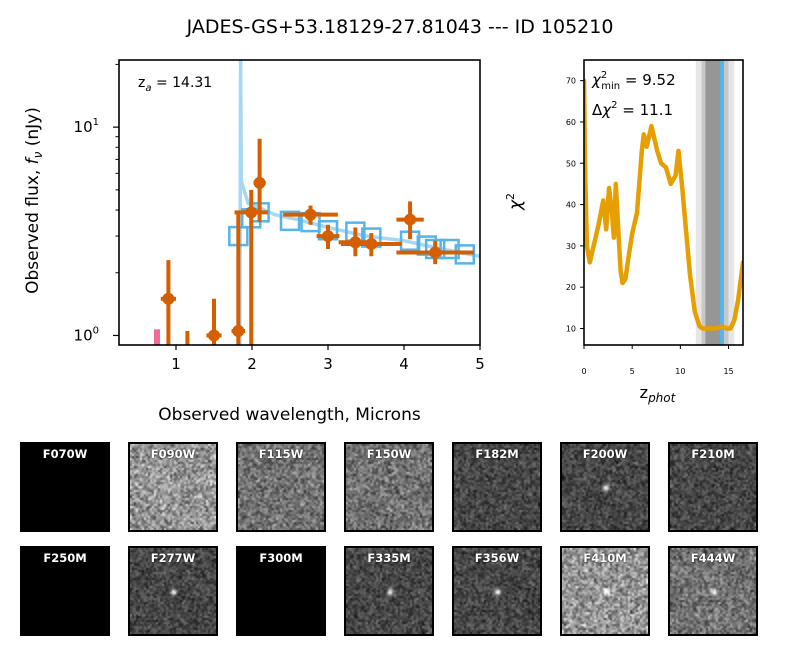  Describe the element at coordinates (680, 371) in the screenshot. I see `x-tick-label: 10` at that location.